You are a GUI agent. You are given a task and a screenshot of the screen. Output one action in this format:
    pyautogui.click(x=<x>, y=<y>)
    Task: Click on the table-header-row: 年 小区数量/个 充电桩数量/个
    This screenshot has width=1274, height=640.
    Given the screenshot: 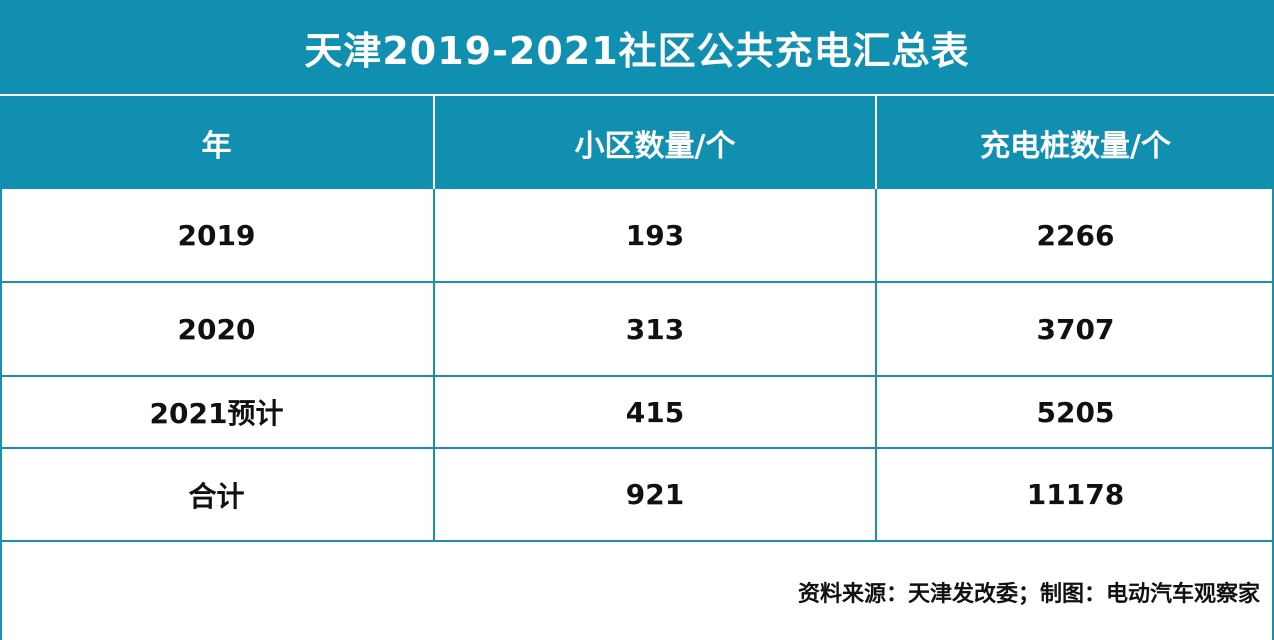 What is the action you would take?
    pyautogui.click(x=637, y=141)
    